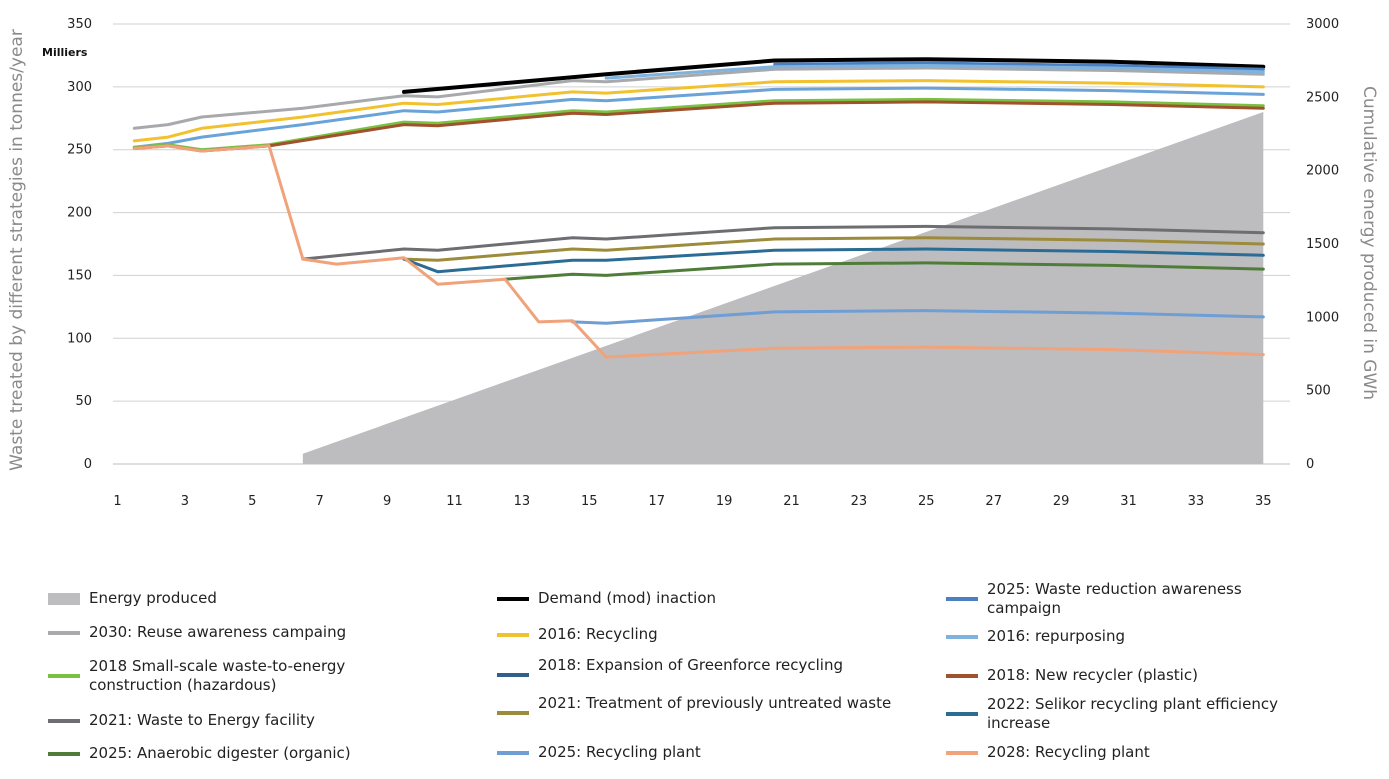 This screenshot has height=779, width=1389. Describe the element at coordinates (79, 150) in the screenshot. I see `y-left-tick-label: 250` at that location.